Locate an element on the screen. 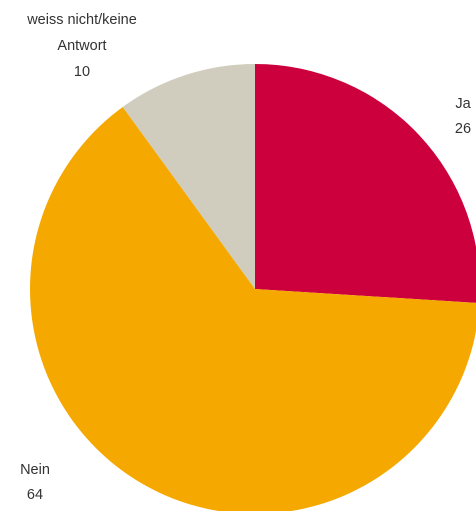 Image resolution: width=476 pixels, height=511 pixels. slice-value-nein: 64 is located at coordinates (35, 495).